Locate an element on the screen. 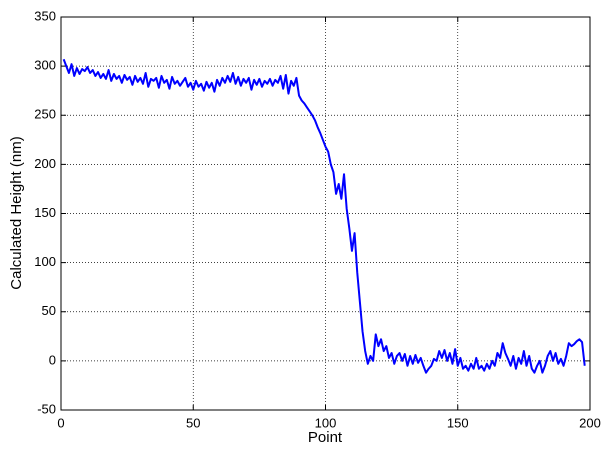 The image size is (609, 450). x-tick-label: 150 is located at coordinates (458, 422).